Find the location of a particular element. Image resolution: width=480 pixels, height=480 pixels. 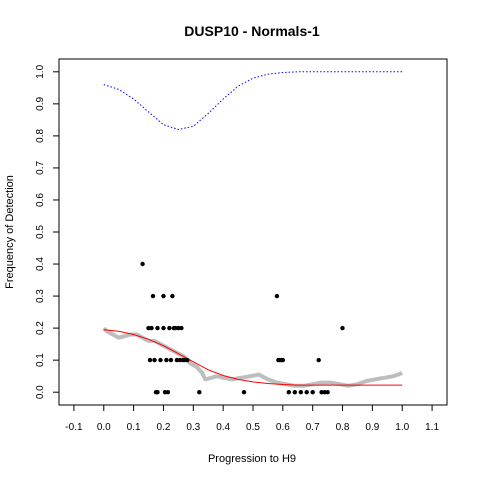

x-tick-label: 1.1 is located at coordinates (432, 427).